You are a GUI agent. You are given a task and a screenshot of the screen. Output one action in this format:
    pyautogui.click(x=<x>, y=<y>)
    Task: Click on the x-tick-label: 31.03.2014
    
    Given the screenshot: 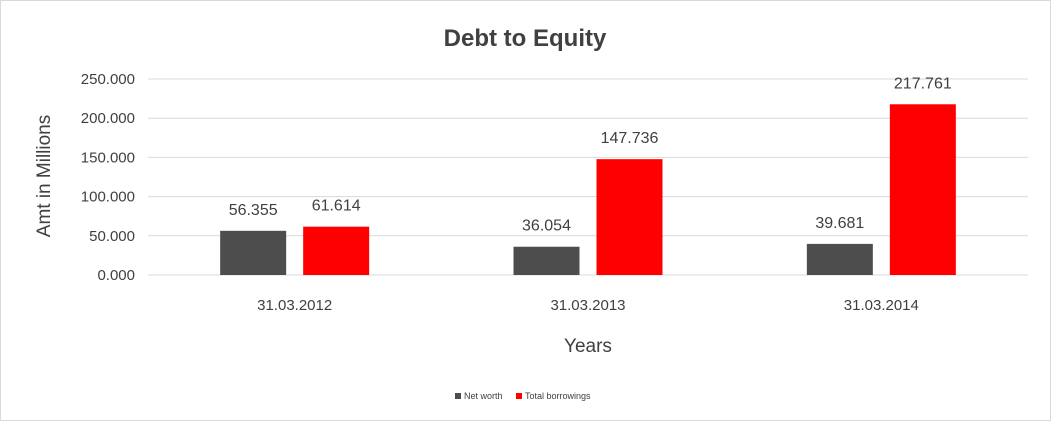 What is the action you would take?
    pyautogui.click(x=881, y=305)
    